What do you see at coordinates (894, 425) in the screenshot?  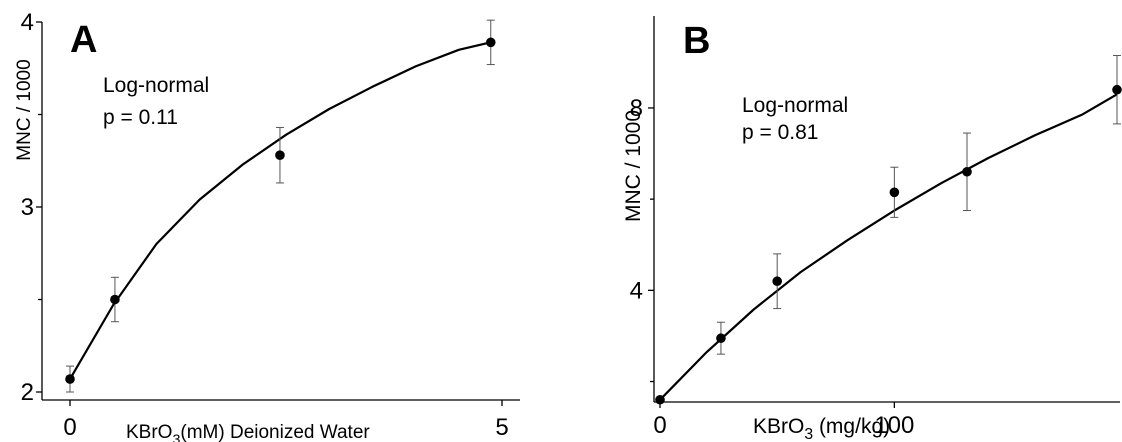 I see `x-tick-label: 100` at bounding box center [894, 425].